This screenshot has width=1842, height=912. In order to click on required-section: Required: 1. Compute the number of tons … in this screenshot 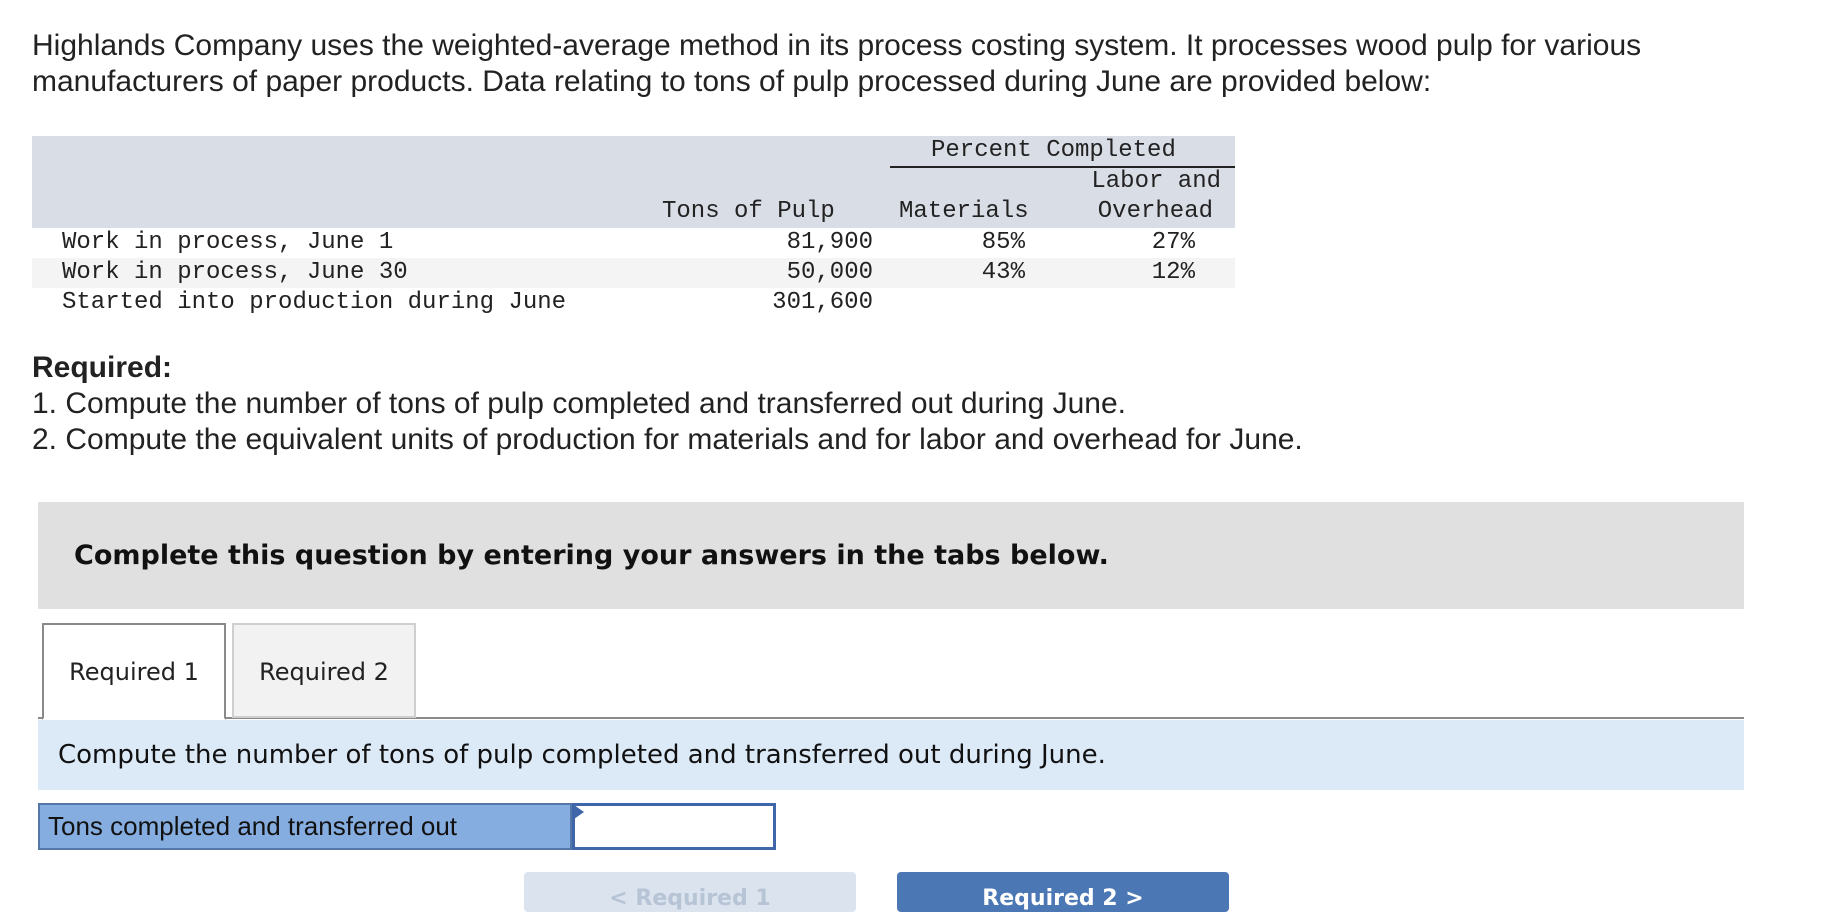, I will do `click(912, 404)`.